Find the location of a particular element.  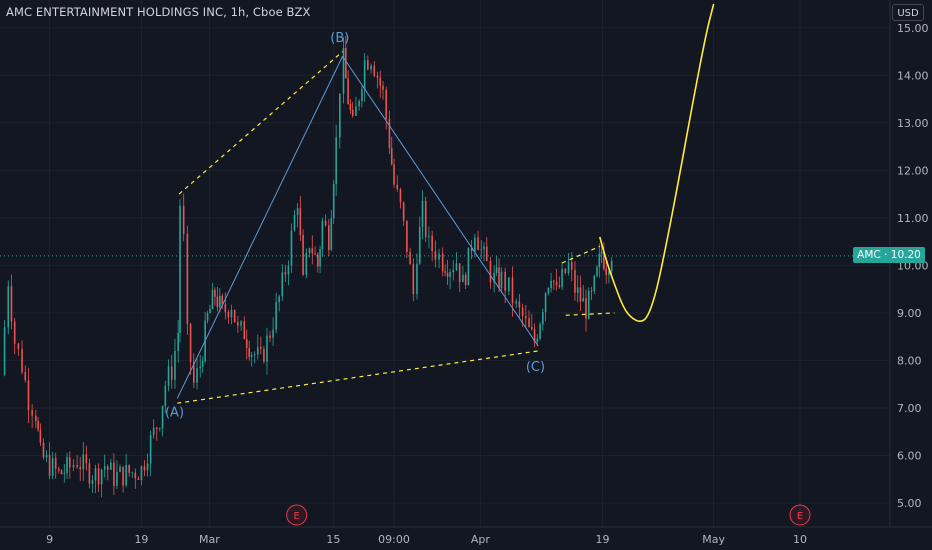

y-tick-label: 5.00 is located at coordinates (909, 503).